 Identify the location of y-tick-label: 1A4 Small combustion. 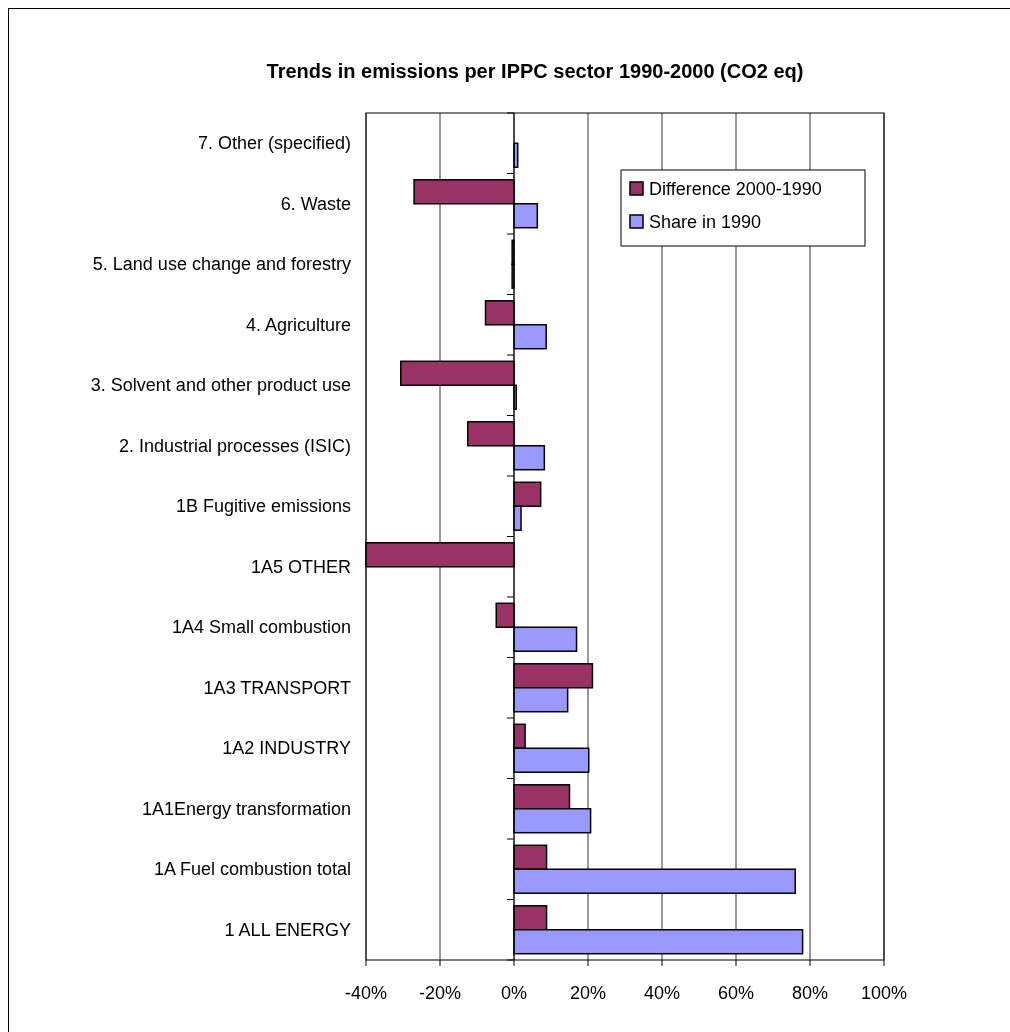
(261, 627).